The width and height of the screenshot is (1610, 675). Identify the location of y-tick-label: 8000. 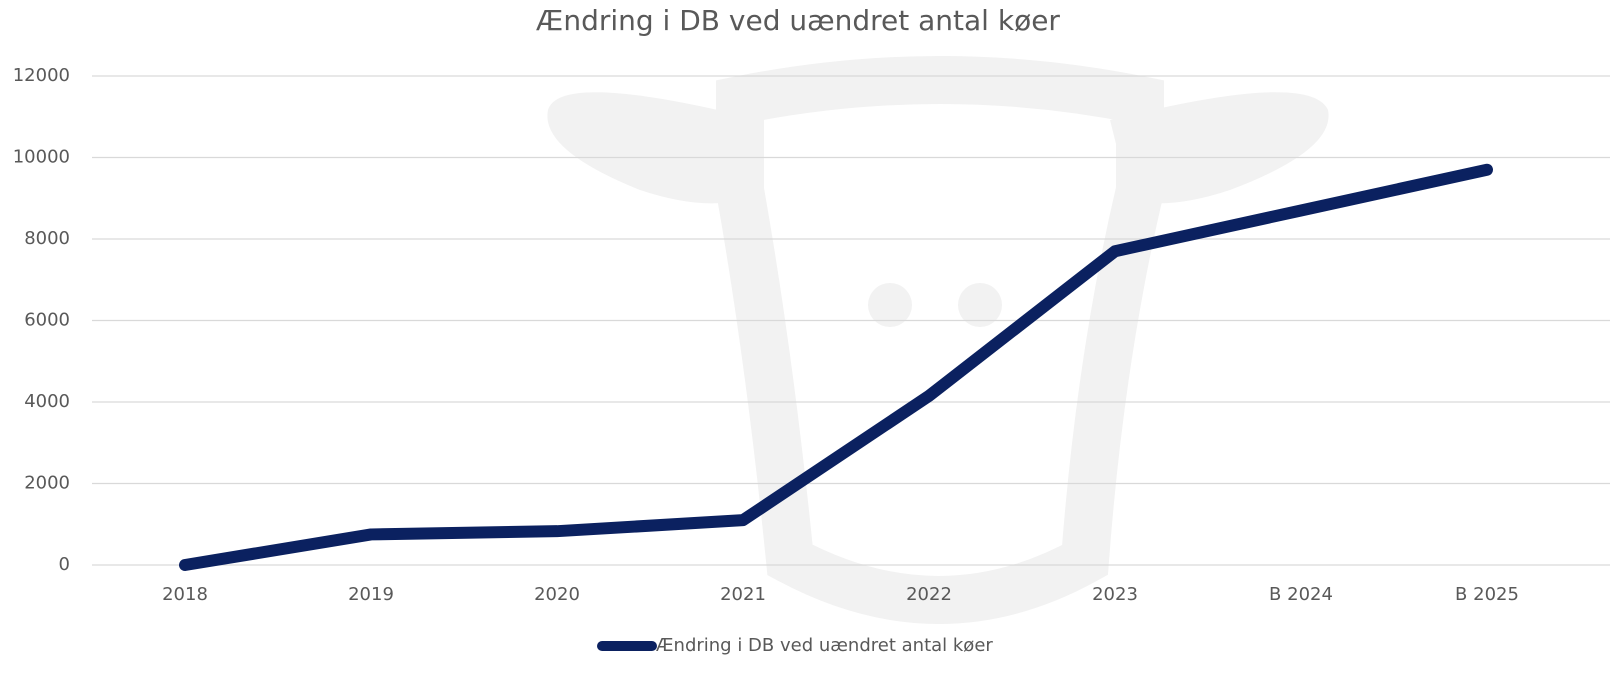
(47, 238).